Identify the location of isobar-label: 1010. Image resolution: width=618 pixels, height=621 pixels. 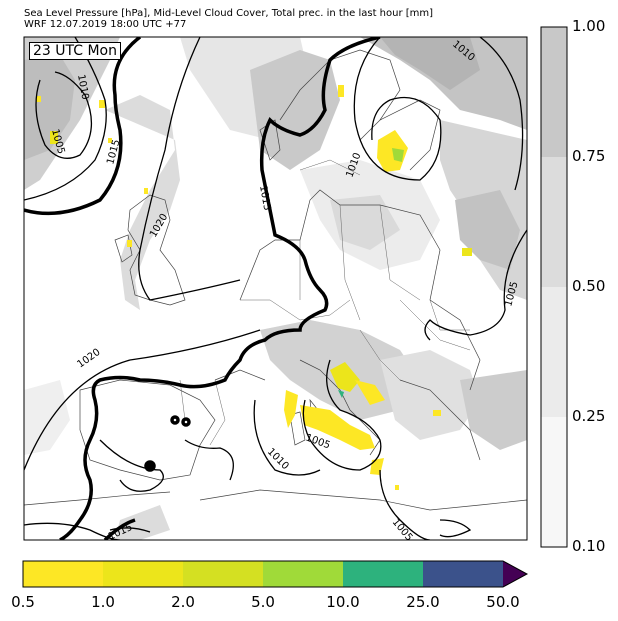
(82, 87).